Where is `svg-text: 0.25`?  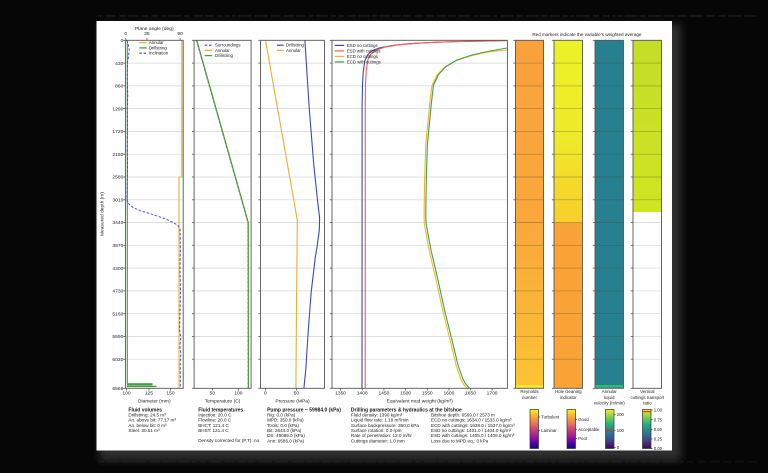 svg-text: 0.25 is located at coordinates (658, 439).